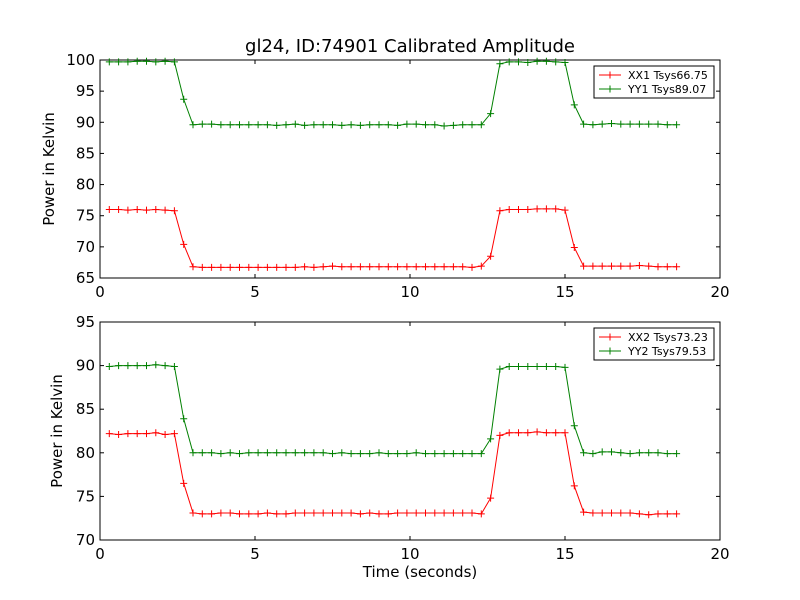 The width and height of the screenshot is (800, 600). What do you see at coordinates (255, 554) in the screenshot?
I see `panel-2-x-tick-label-1: 5` at bounding box center [255, 554].